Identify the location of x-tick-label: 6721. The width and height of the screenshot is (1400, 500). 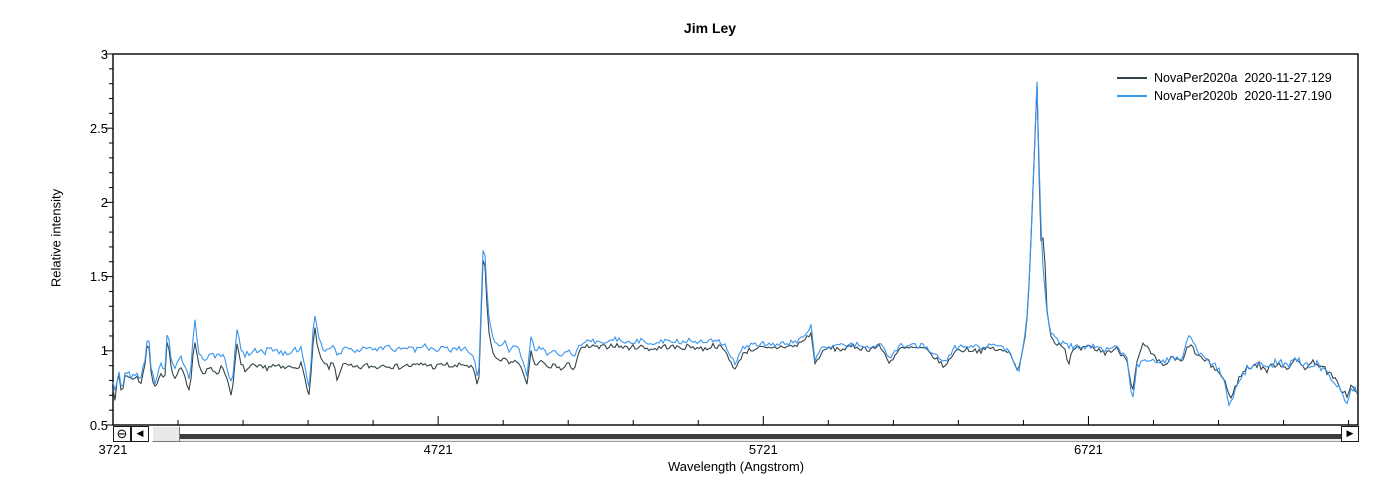
(1088, 449).